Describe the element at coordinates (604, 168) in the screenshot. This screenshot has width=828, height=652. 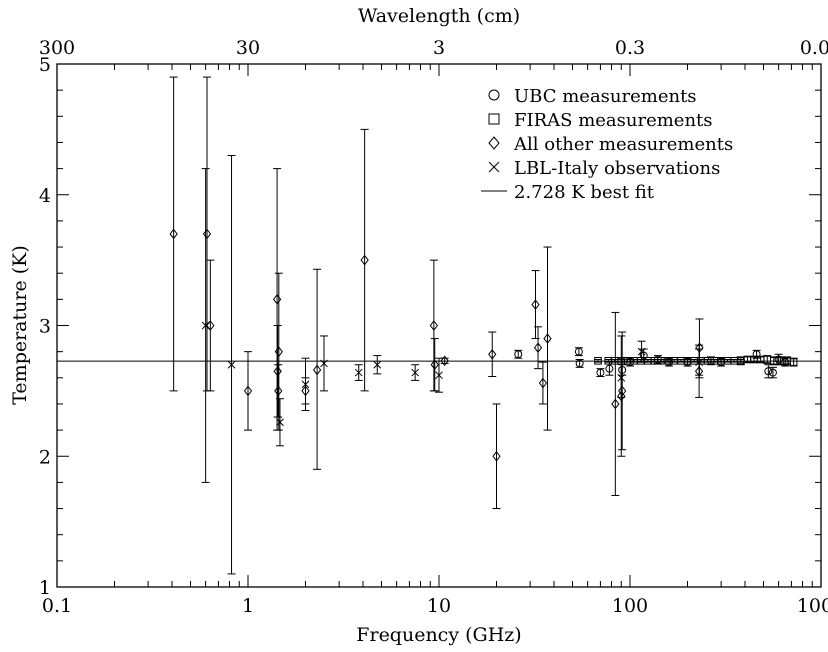
I see `legend-item: LBL-Italy observations` at that location.